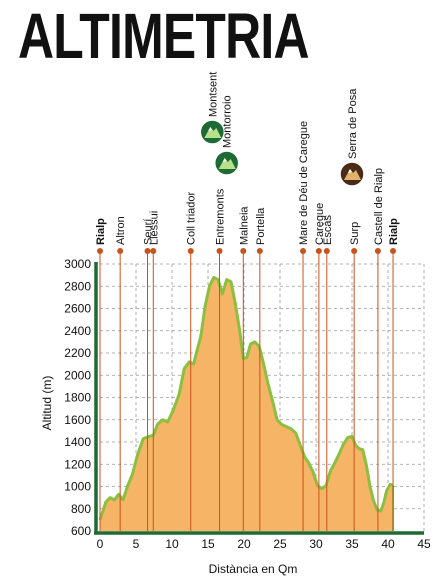 The image size is (435, 580). I want to click on location-label: Llessui, so click(154, 228).